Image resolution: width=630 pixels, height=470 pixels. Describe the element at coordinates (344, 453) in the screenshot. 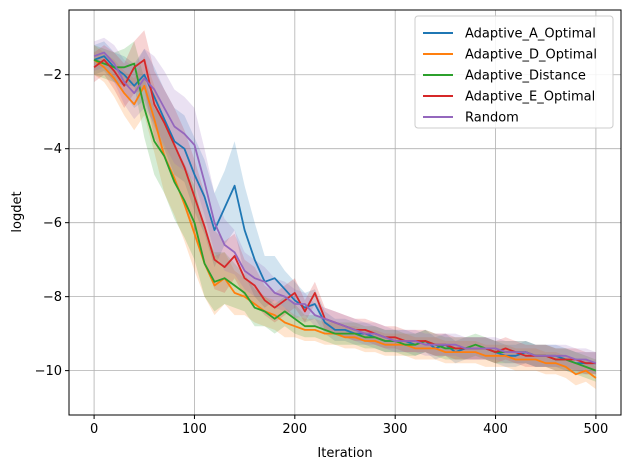

I see `x-axis-label: Iteration` at that location.